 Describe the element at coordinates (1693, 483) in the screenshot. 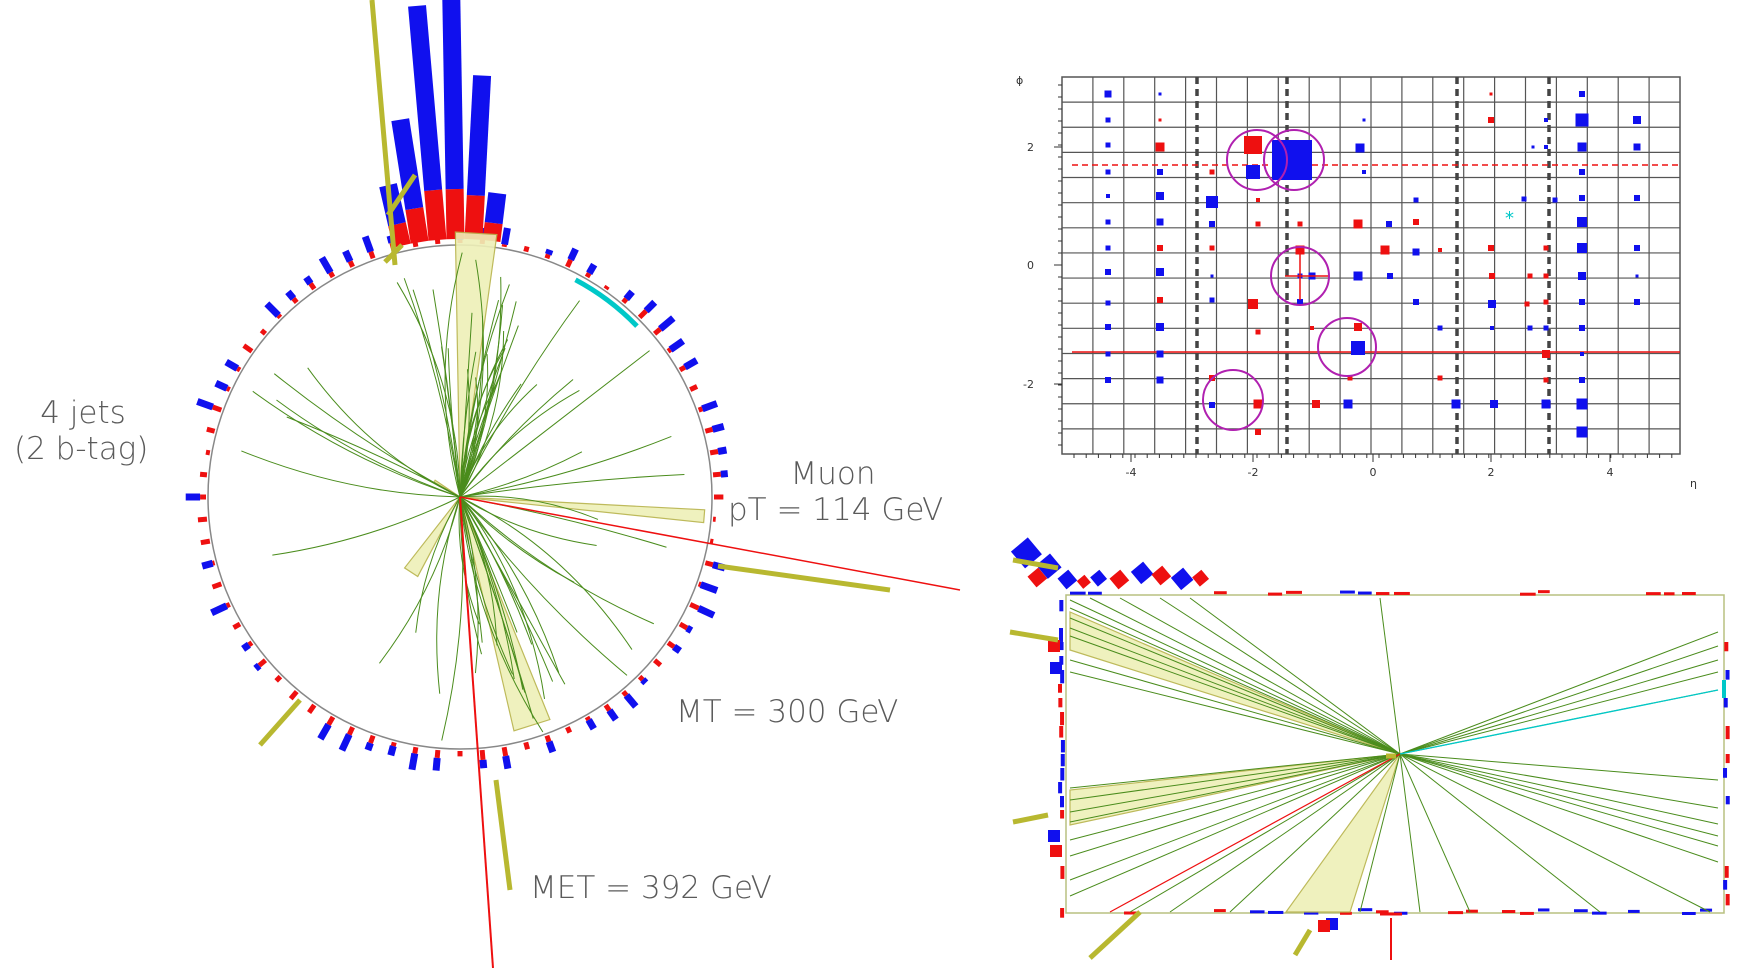

I see `x-axis-label: η` at that location.